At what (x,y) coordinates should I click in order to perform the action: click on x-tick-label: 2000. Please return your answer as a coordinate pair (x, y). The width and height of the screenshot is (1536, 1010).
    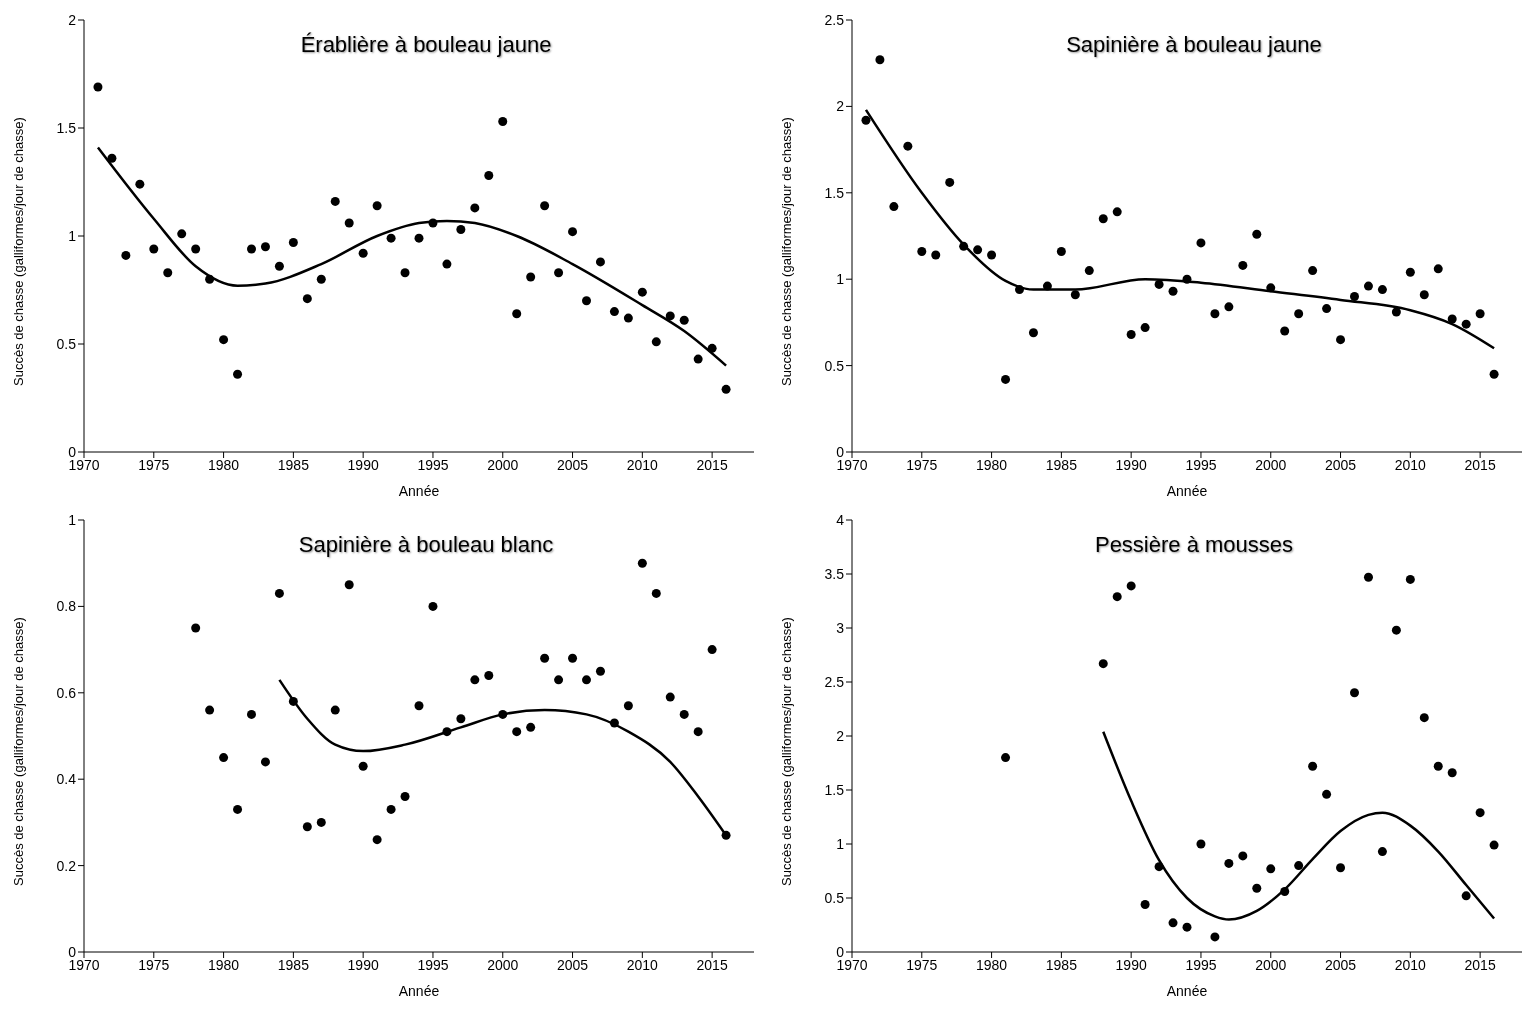
    Looking at the image, I should click on (503, 964).